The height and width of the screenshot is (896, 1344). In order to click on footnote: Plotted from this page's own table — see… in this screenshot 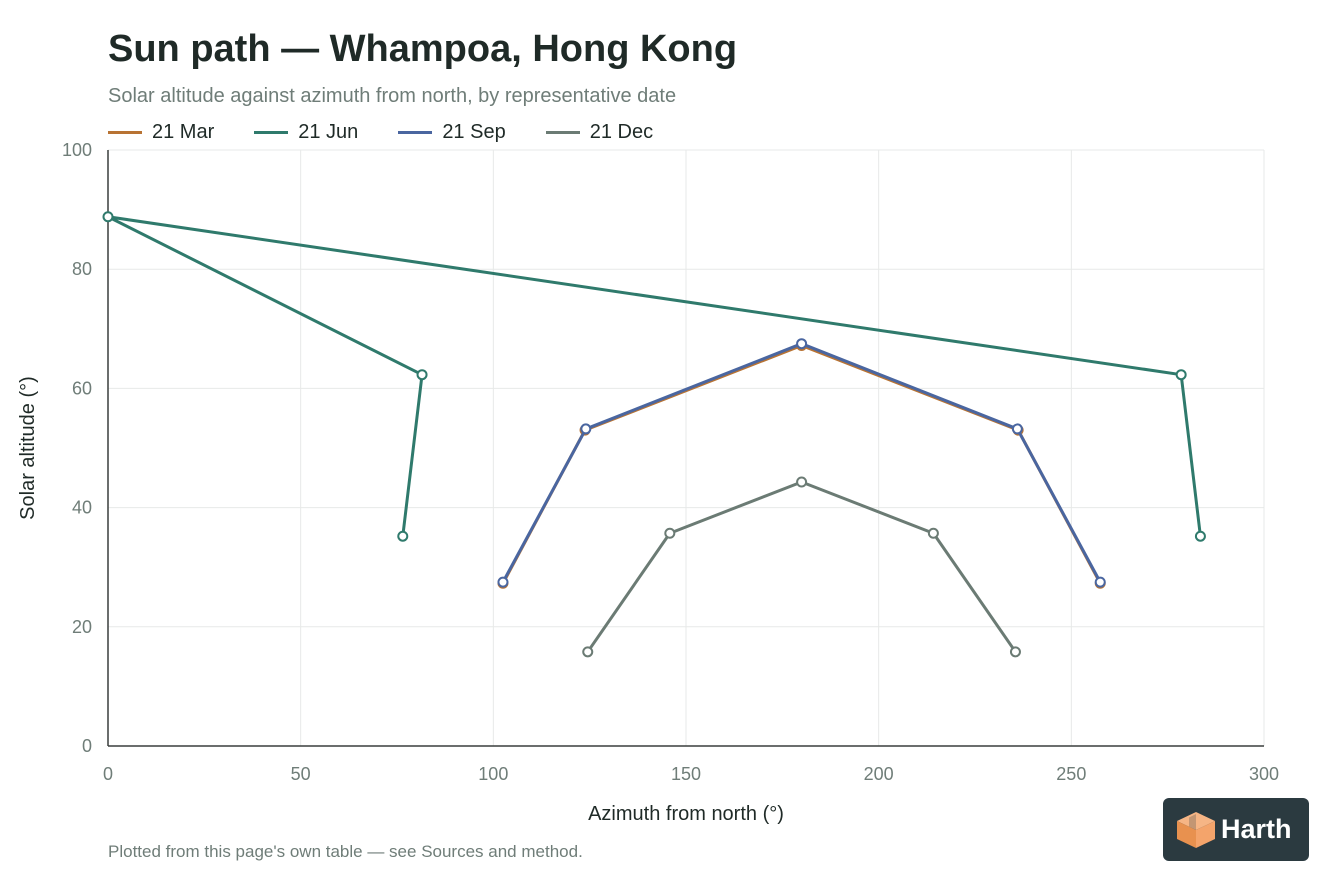, I will do `click(345, 851)`.